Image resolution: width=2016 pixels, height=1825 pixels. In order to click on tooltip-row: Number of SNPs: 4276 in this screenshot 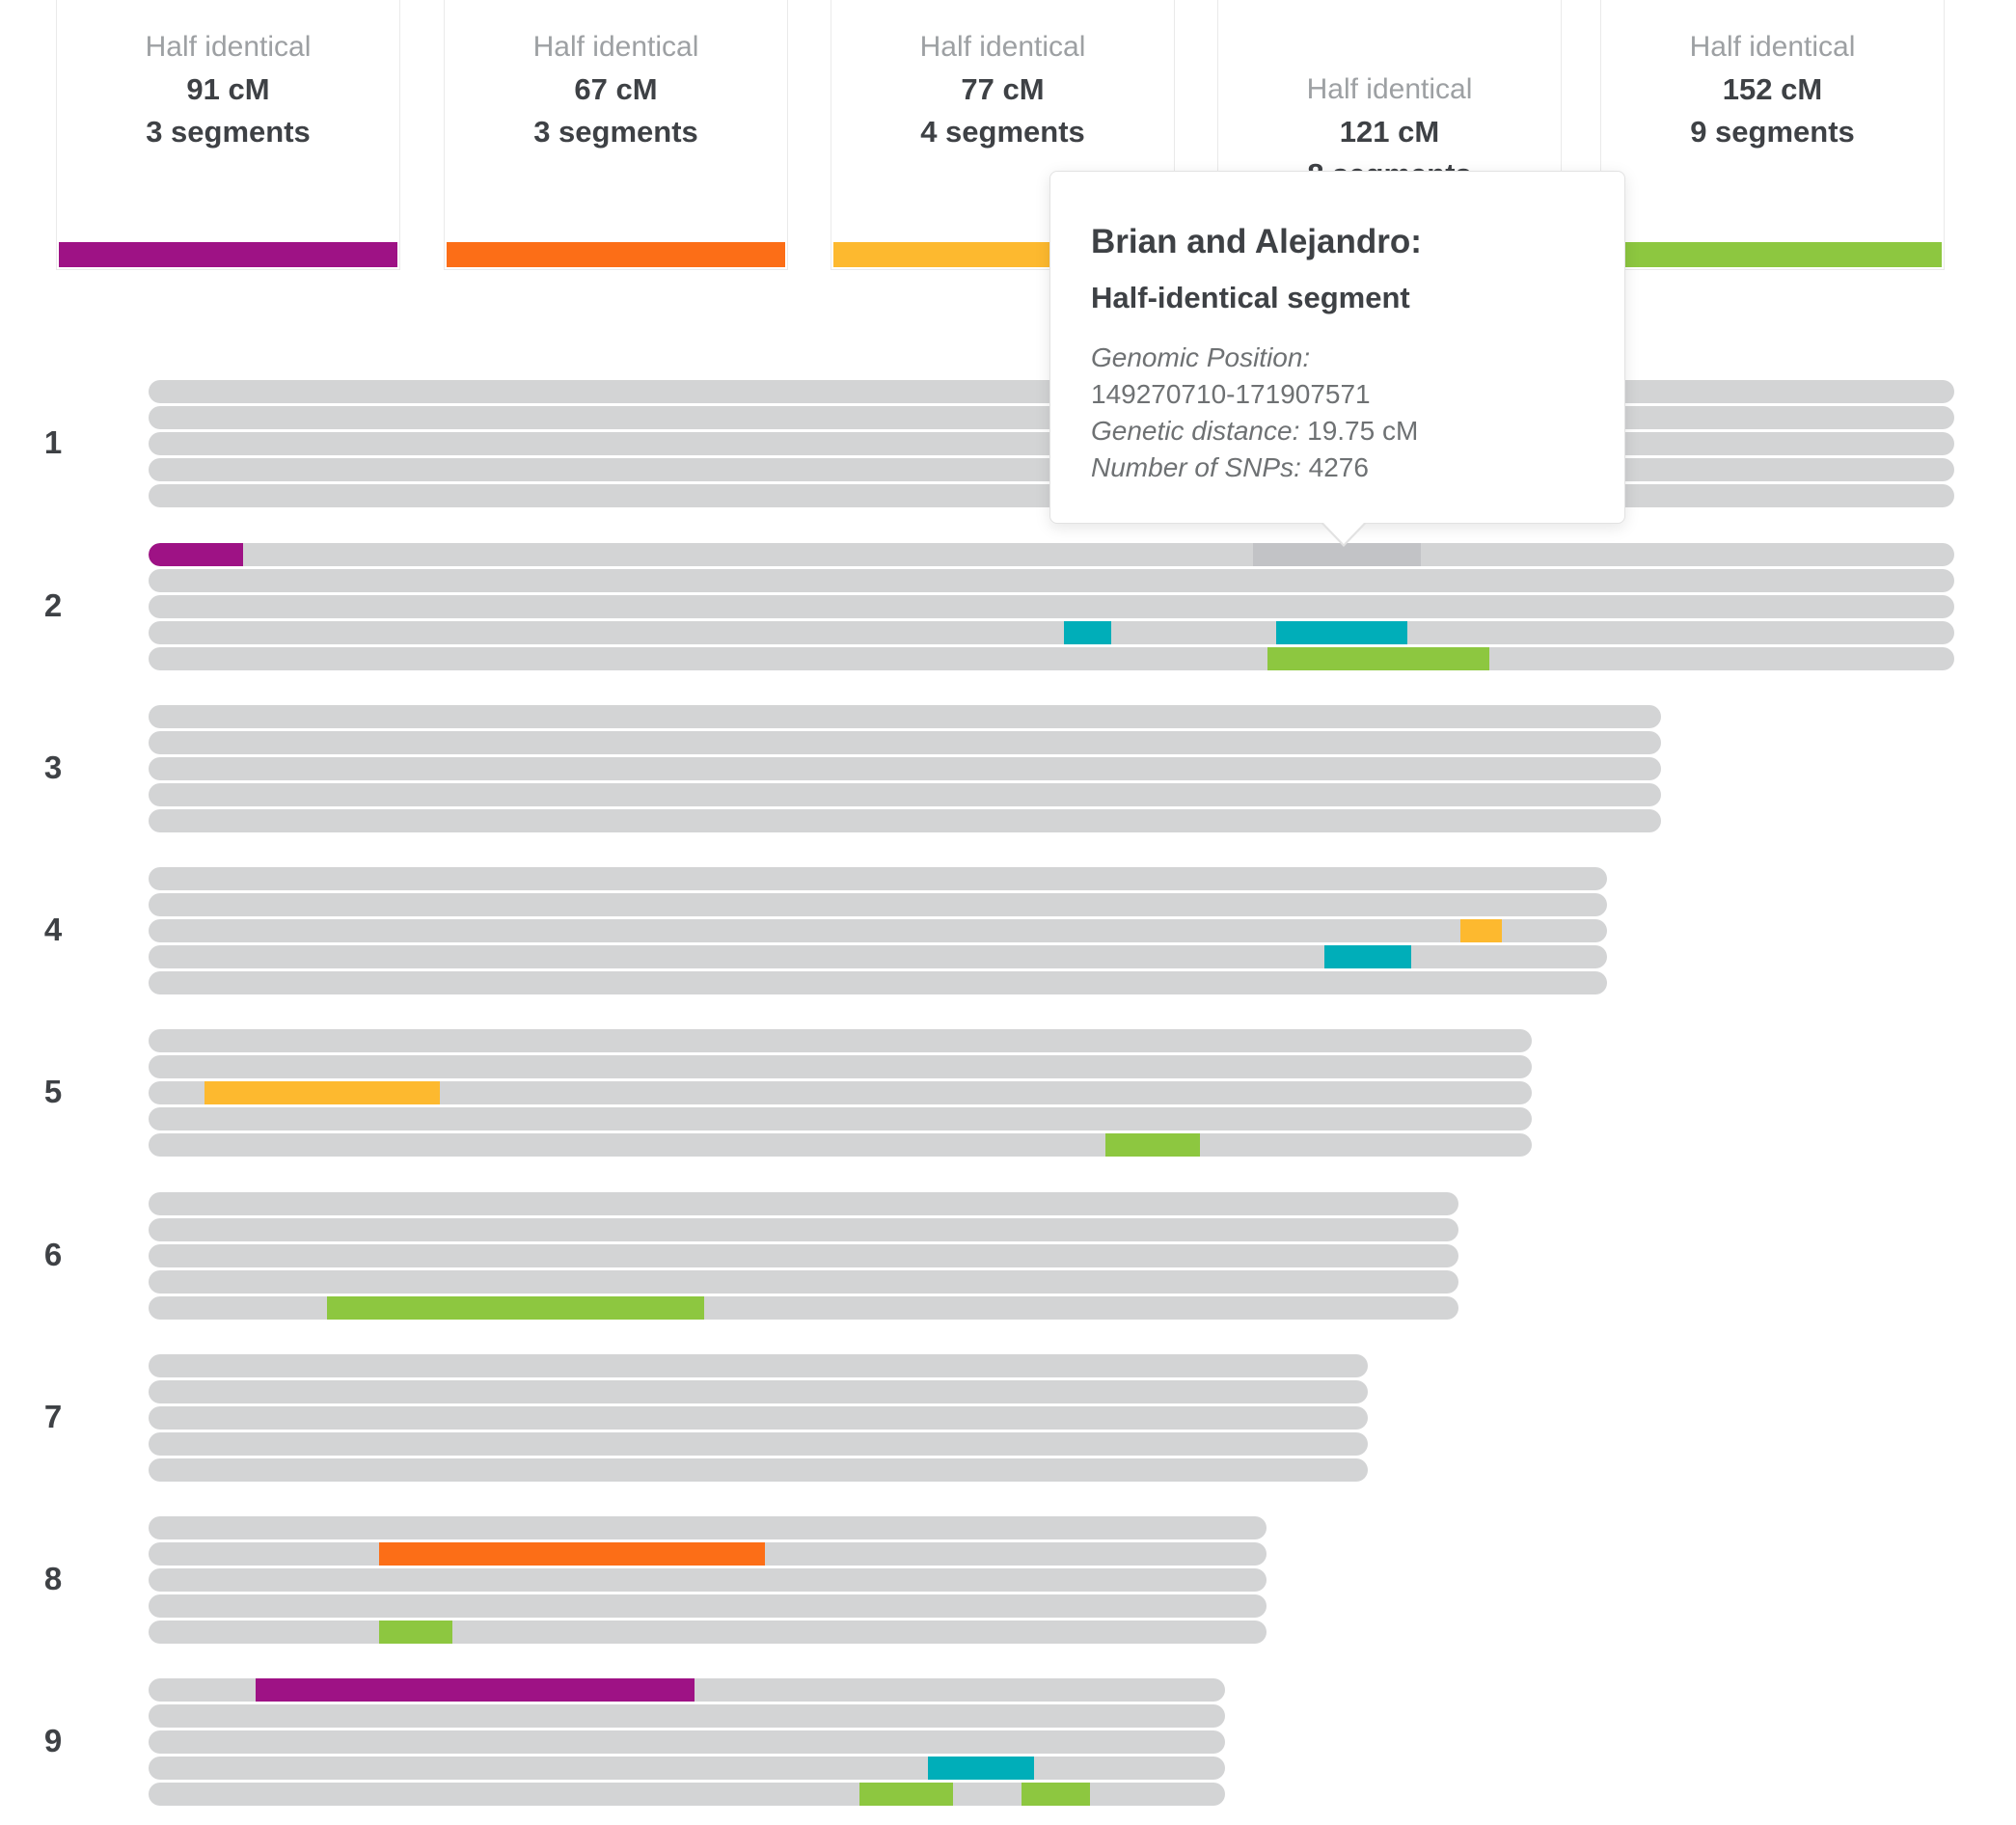, I will do `click(1341, 467)`.